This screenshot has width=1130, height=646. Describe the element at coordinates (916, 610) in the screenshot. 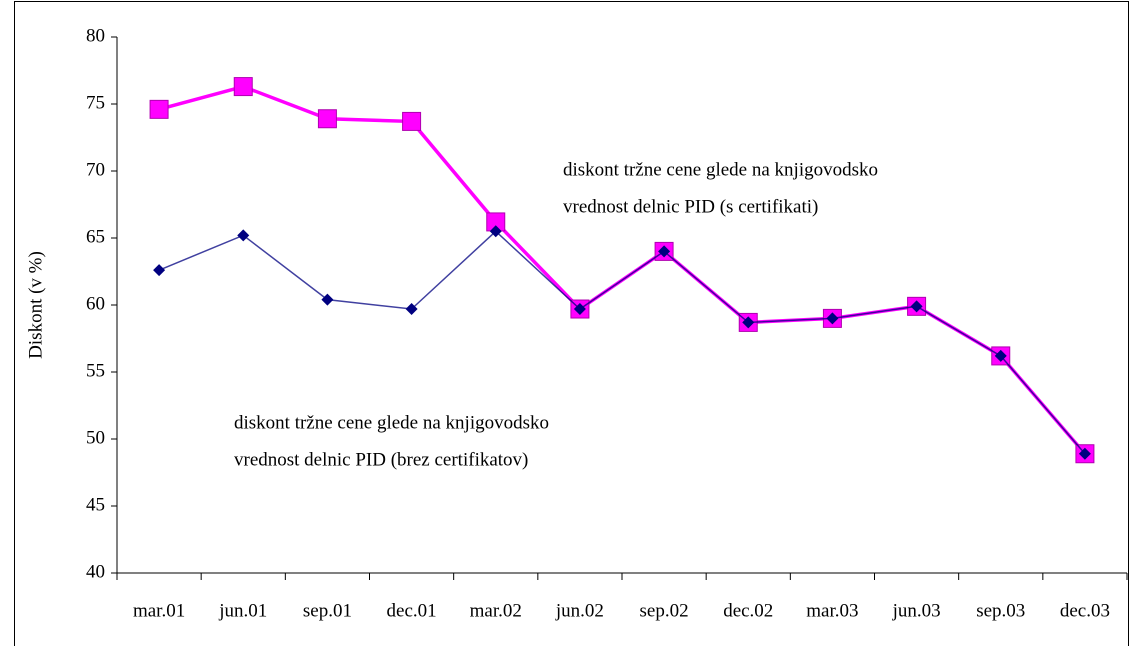

I see `x-tick-label: jun.03` at that location.